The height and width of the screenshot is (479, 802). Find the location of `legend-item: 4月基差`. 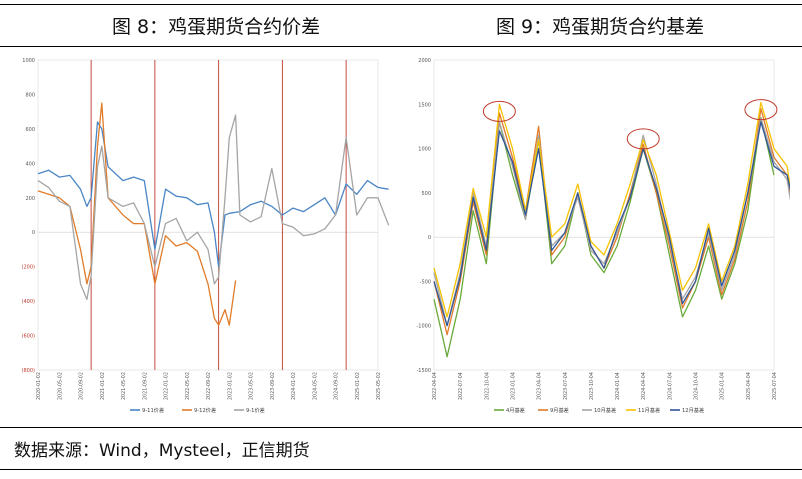

legend-item: 4月基差 is located at coordinates (509, 410).